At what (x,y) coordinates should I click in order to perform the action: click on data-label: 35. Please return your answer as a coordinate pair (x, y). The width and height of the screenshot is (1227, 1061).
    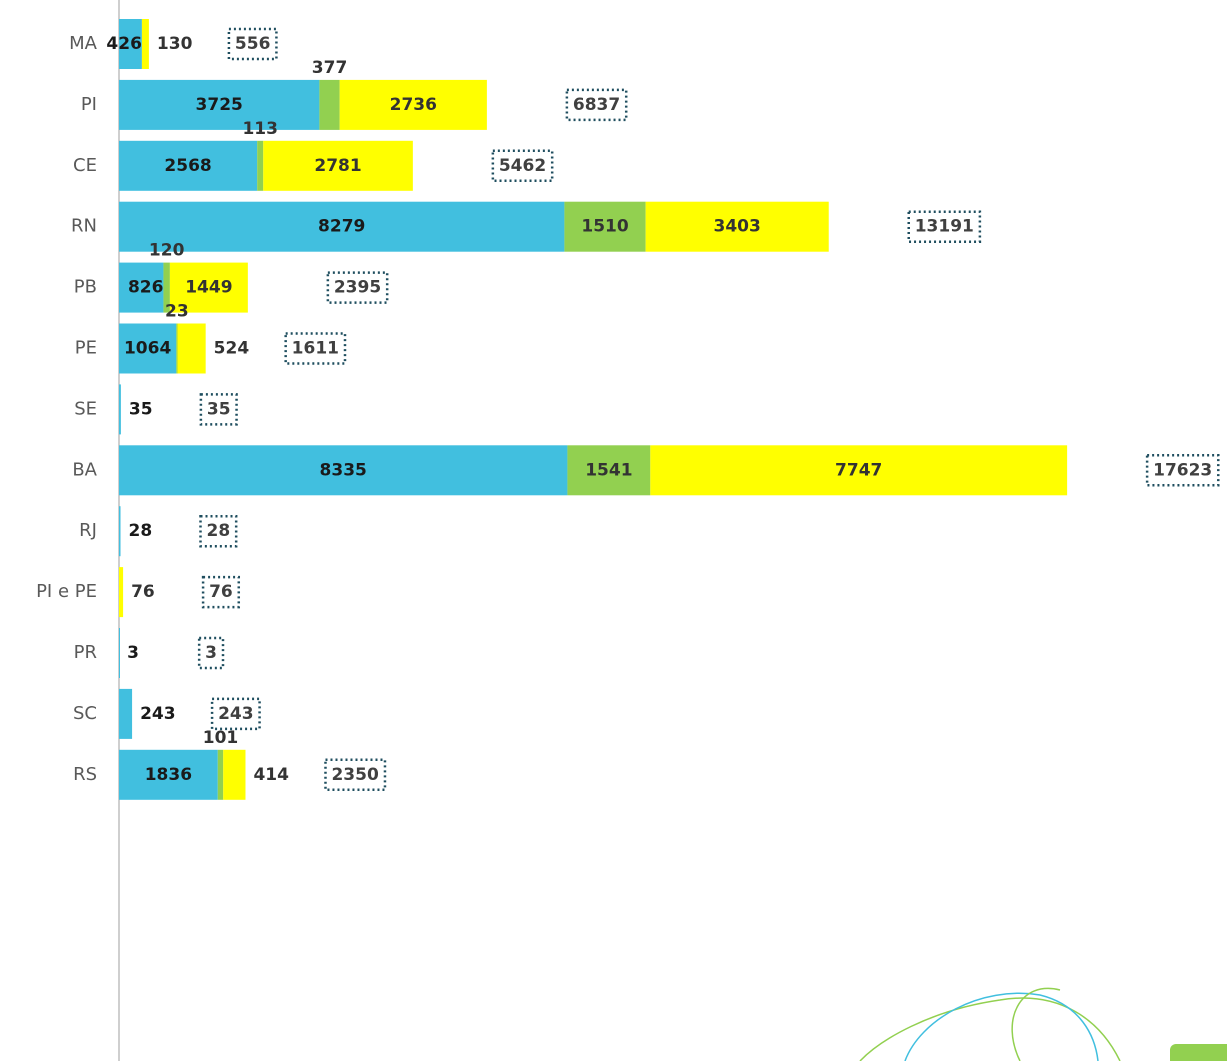
    Looking at the image, I should click on (141, 409).